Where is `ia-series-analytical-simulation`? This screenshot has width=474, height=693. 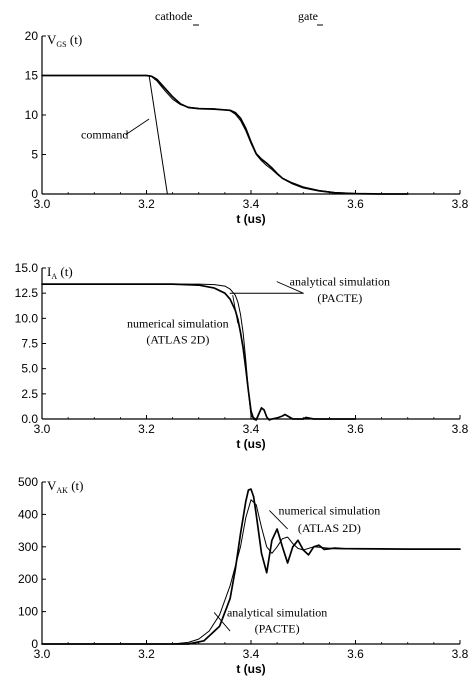 ia-series-analytical-simulation is located at coordinates (149, 351).